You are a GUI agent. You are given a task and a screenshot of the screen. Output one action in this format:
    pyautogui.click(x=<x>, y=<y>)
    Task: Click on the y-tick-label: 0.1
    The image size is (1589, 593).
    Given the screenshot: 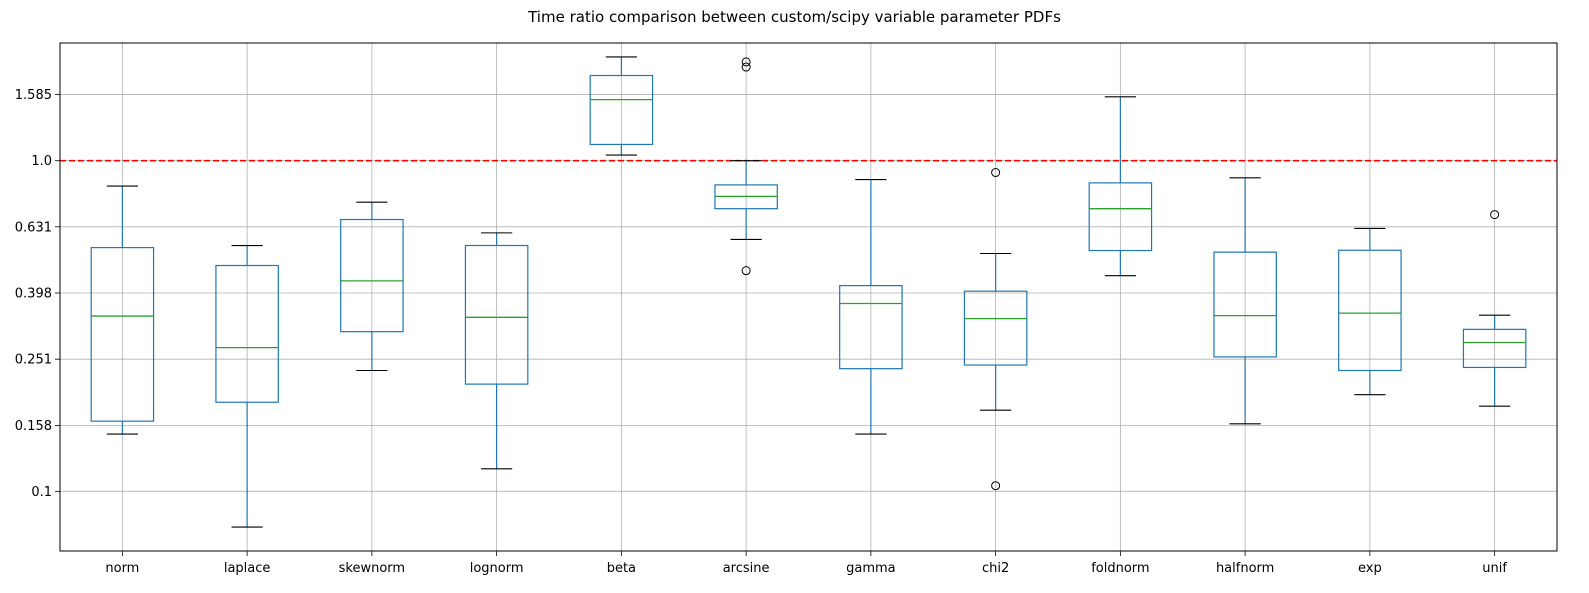 What is the action you would take?
    pyautogui.click(x=41, y=492)
    